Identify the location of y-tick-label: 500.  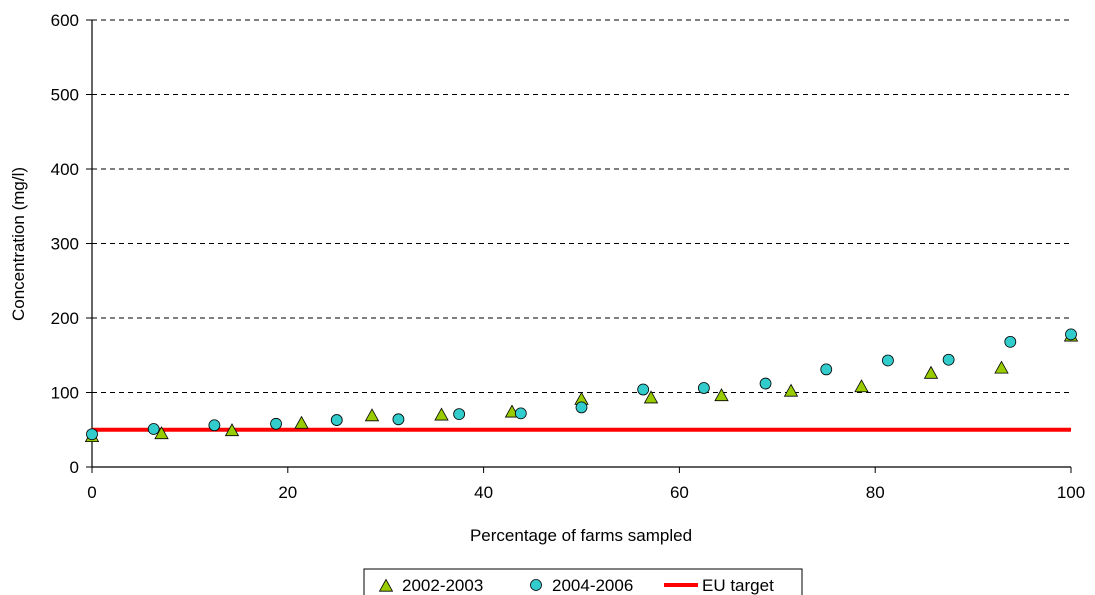
(65, 95).